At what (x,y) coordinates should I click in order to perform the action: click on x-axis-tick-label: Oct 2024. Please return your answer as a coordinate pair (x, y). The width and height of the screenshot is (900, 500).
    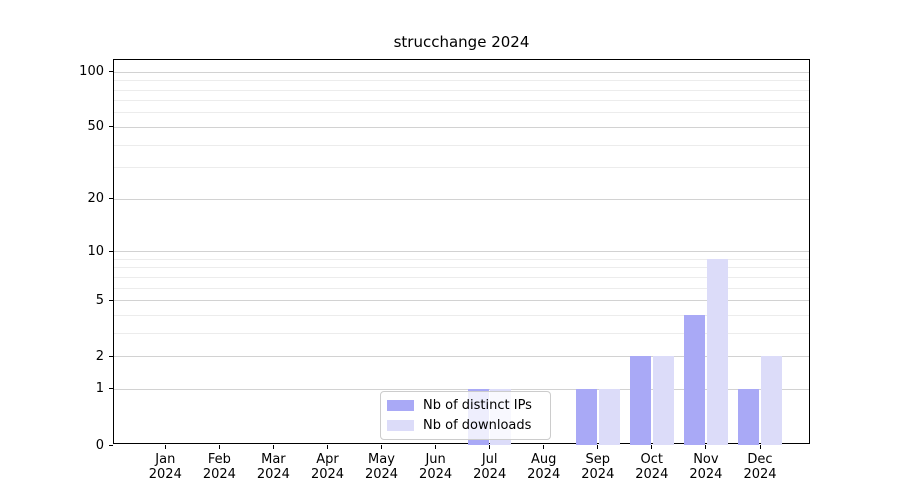
    Looking at the image, I should click on (652, 467).